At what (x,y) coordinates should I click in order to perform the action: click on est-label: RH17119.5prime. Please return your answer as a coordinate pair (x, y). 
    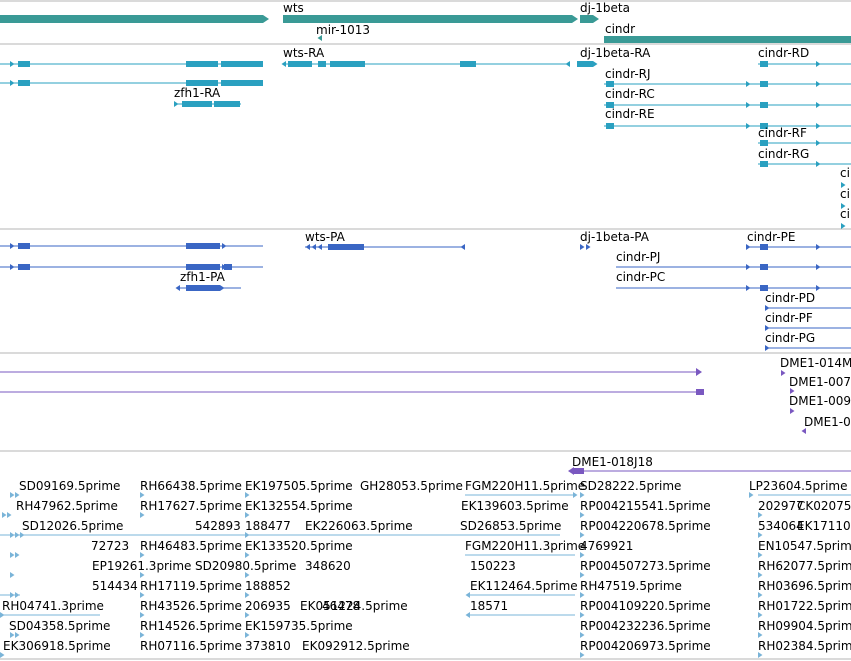
    Looking at the image, I should click on (191, 586).